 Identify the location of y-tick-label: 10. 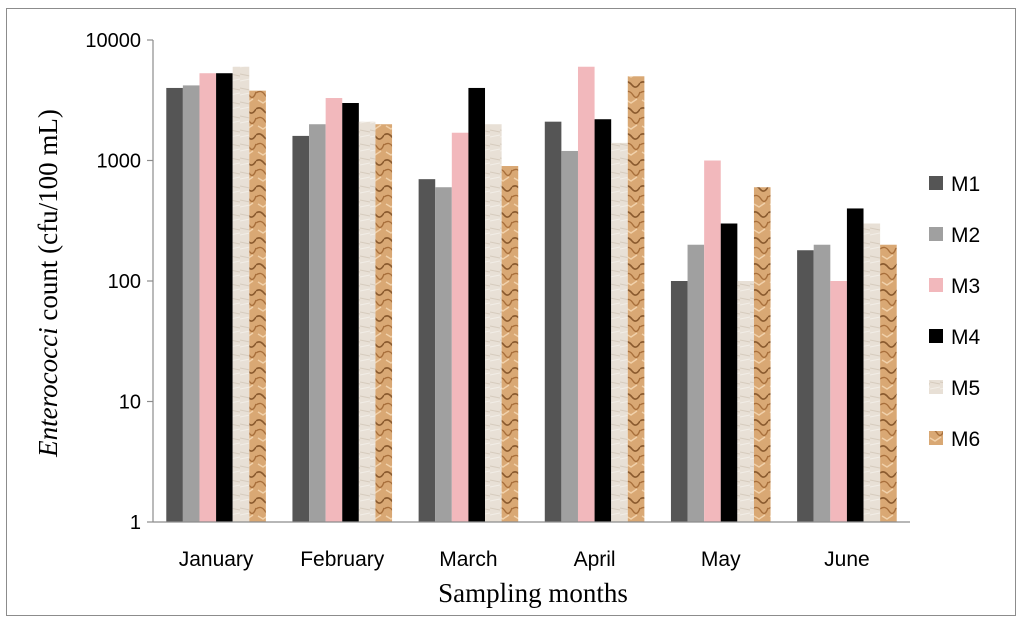
(130, 403).